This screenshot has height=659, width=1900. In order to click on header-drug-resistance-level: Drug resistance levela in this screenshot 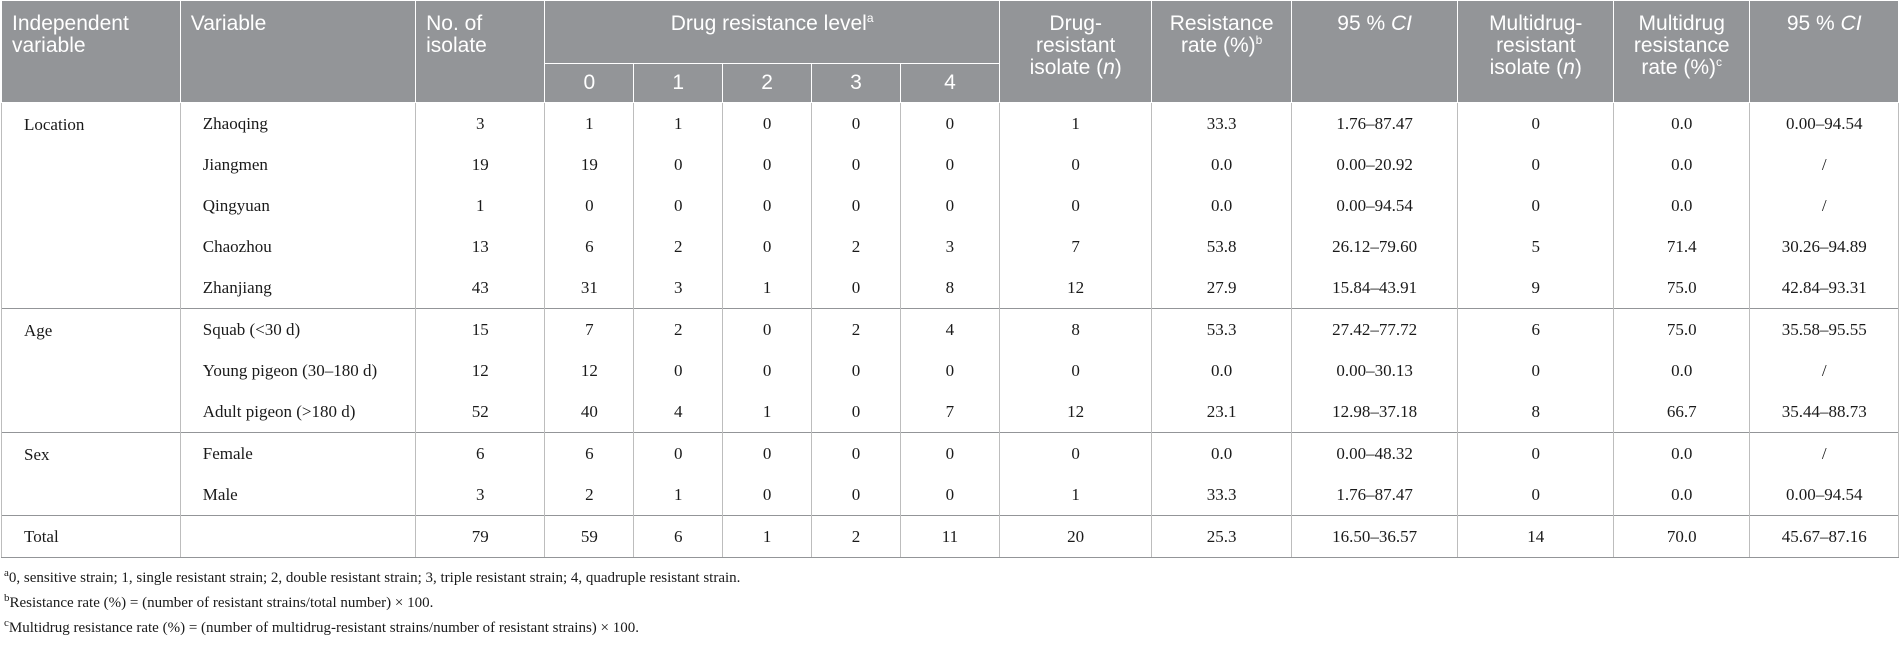, I will do `click(772, 32)`.